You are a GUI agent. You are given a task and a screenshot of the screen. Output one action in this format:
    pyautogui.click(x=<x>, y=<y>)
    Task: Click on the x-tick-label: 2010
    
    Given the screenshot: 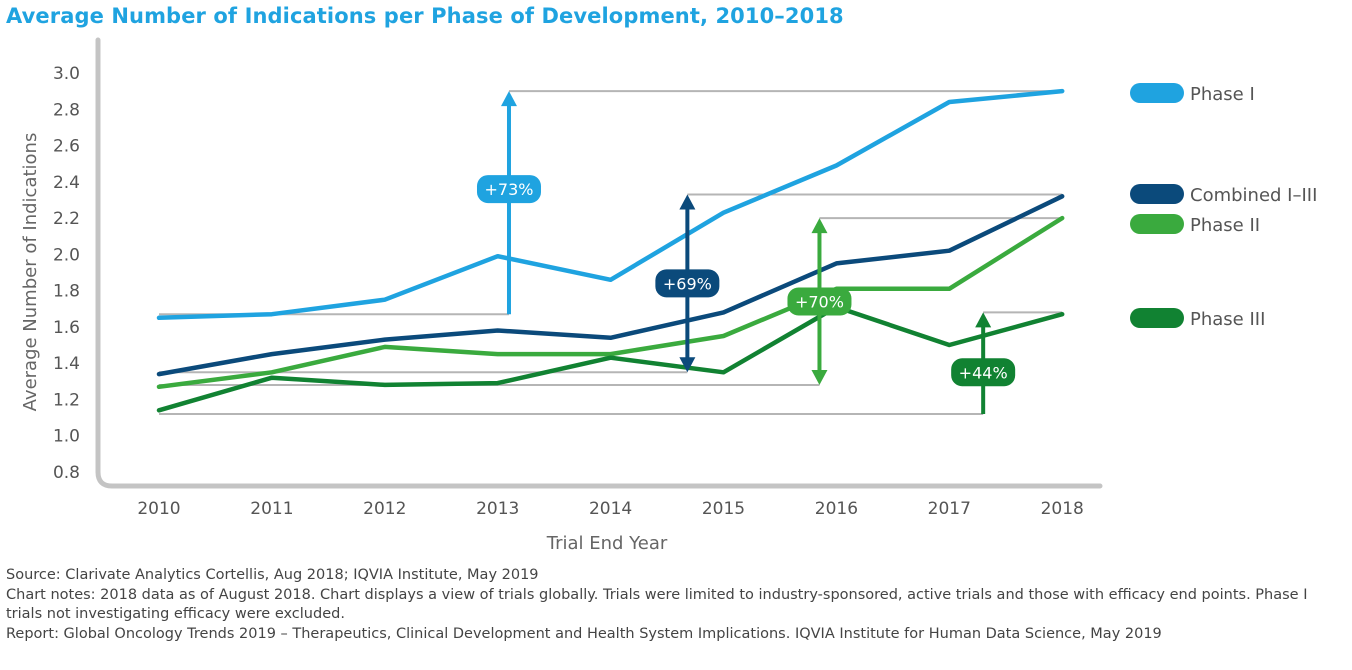 What is the action you would take?
    pyautogui.click(x=158, y=509)
    